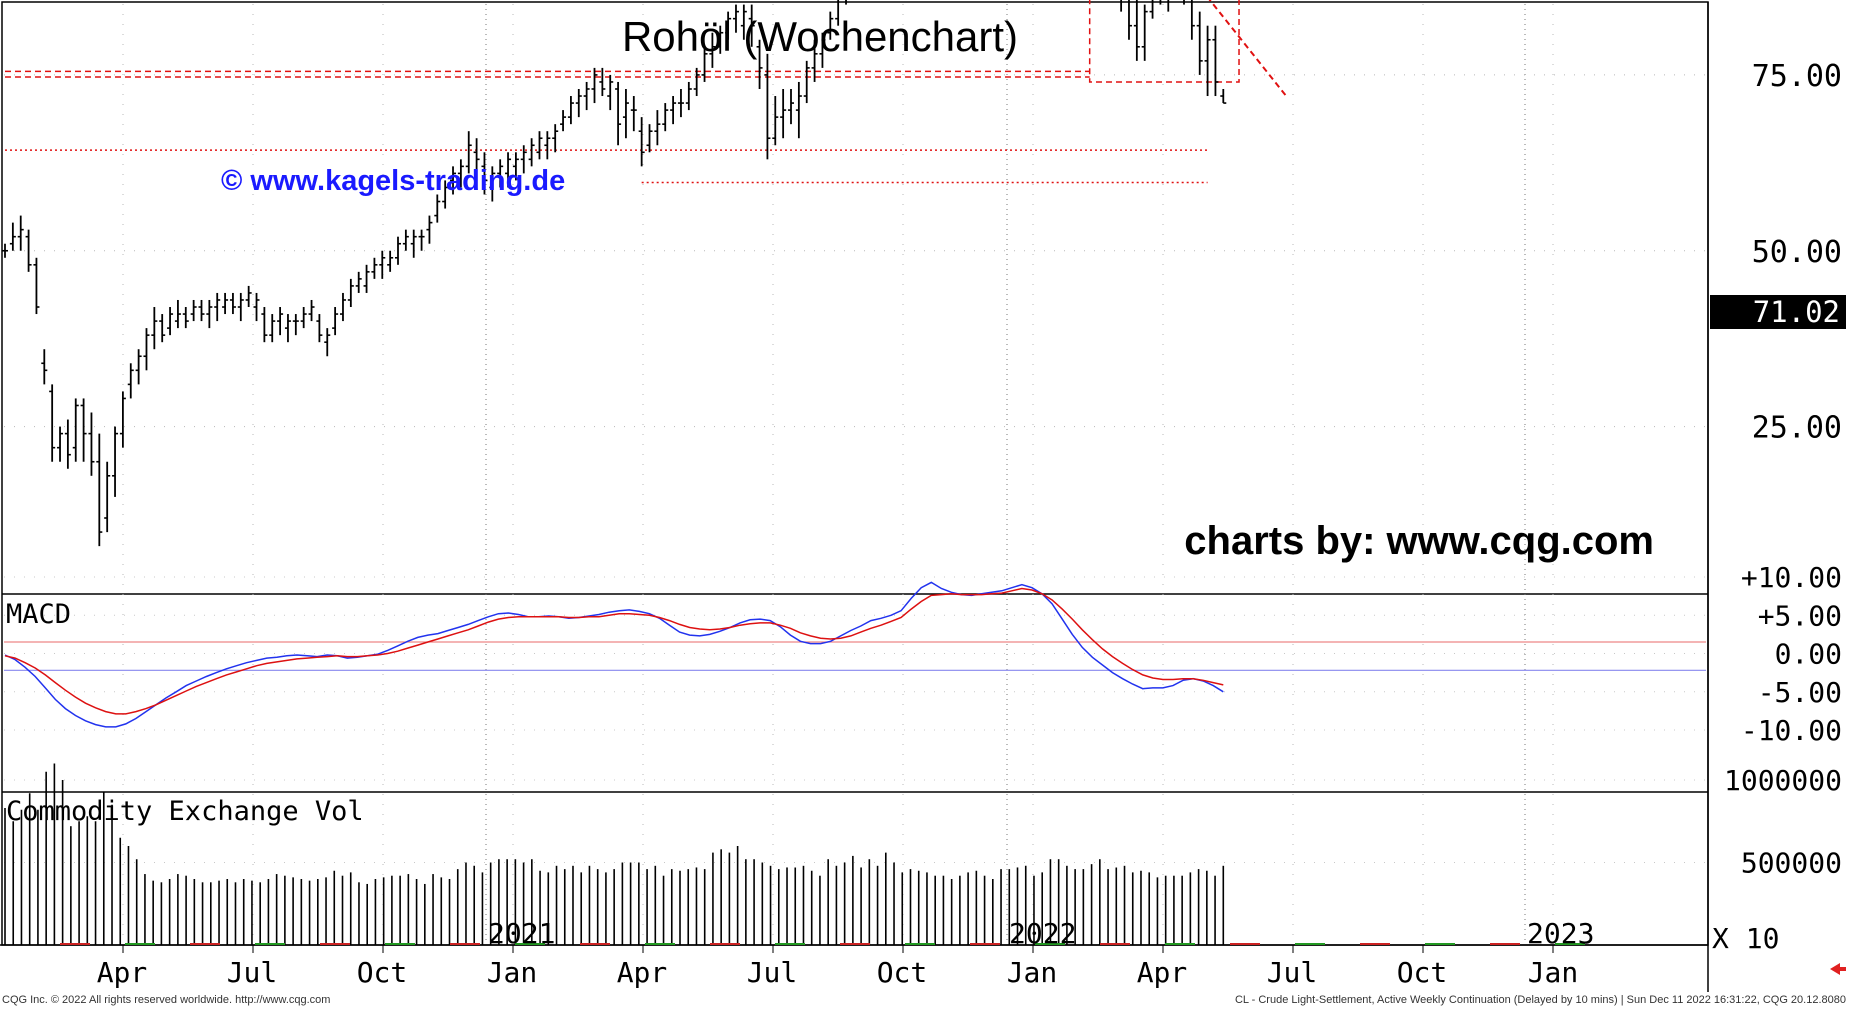 The image size is (1849, 1009). I want to click on watermark-right: charts by: www.cqg.com, so click(1419, 541).